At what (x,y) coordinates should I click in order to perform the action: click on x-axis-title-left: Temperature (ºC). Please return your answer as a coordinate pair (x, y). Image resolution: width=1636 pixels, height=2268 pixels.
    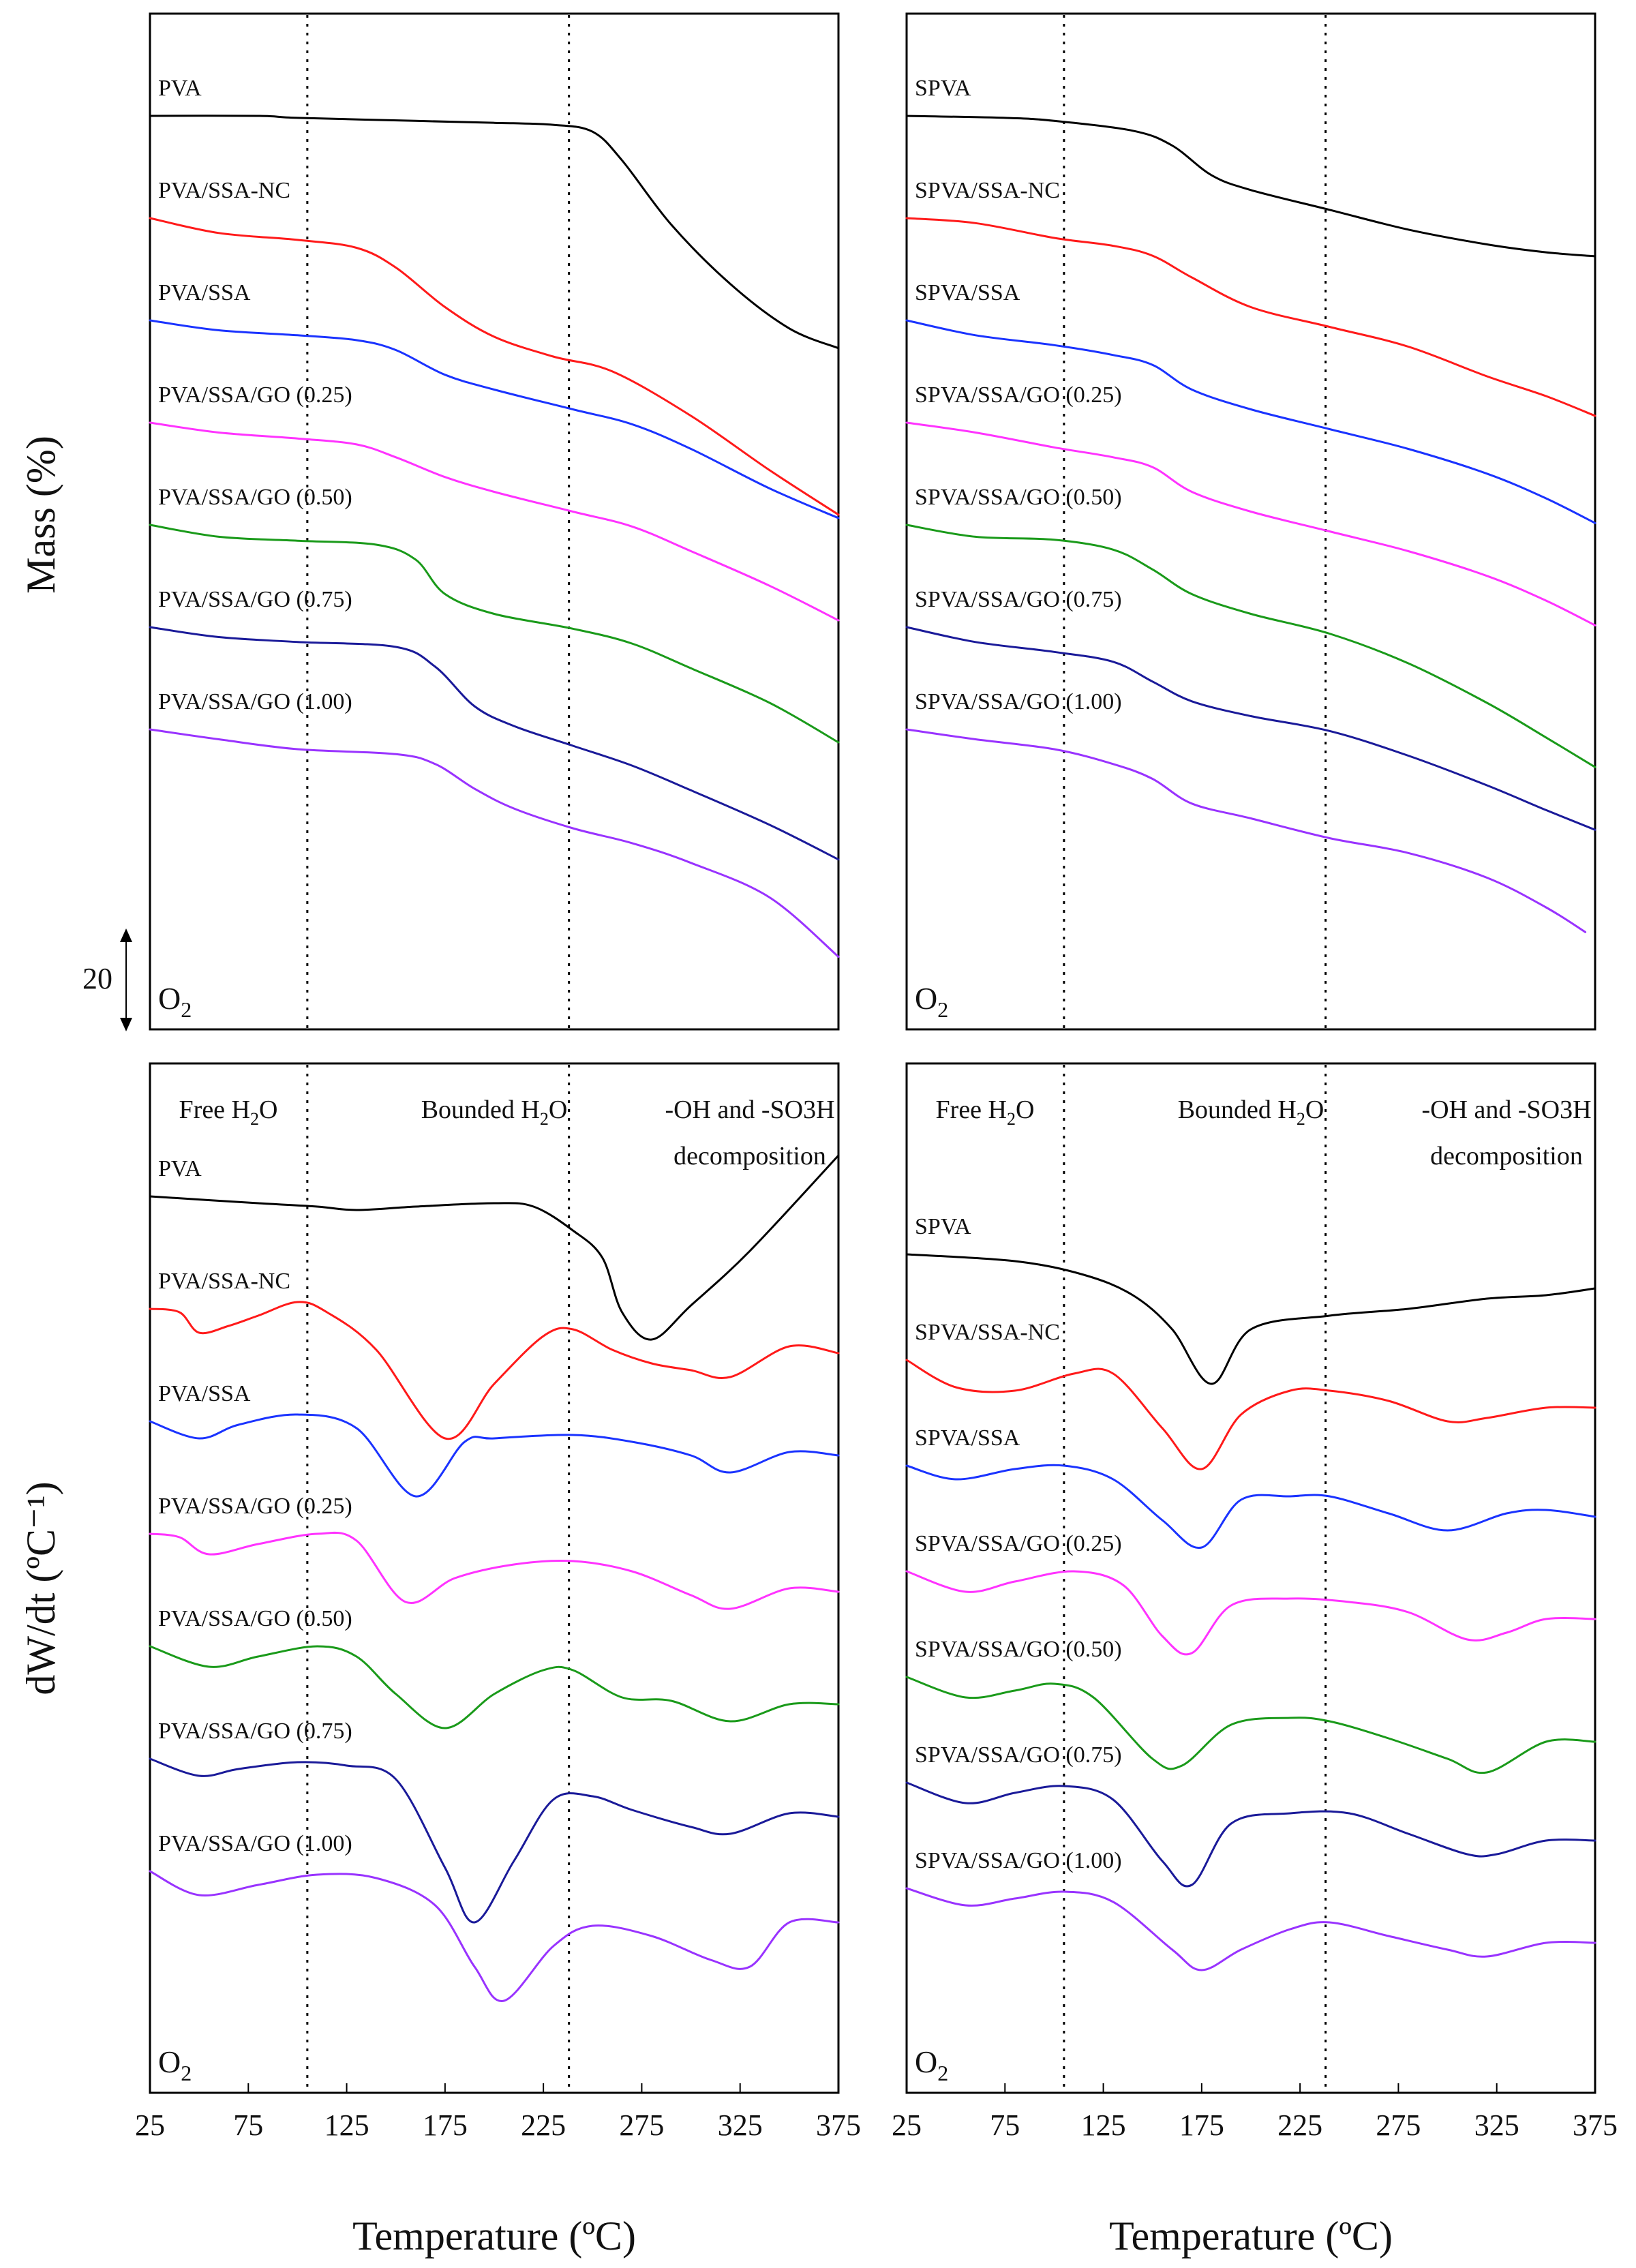
    Looking at the image, I should click on (494, 2236).